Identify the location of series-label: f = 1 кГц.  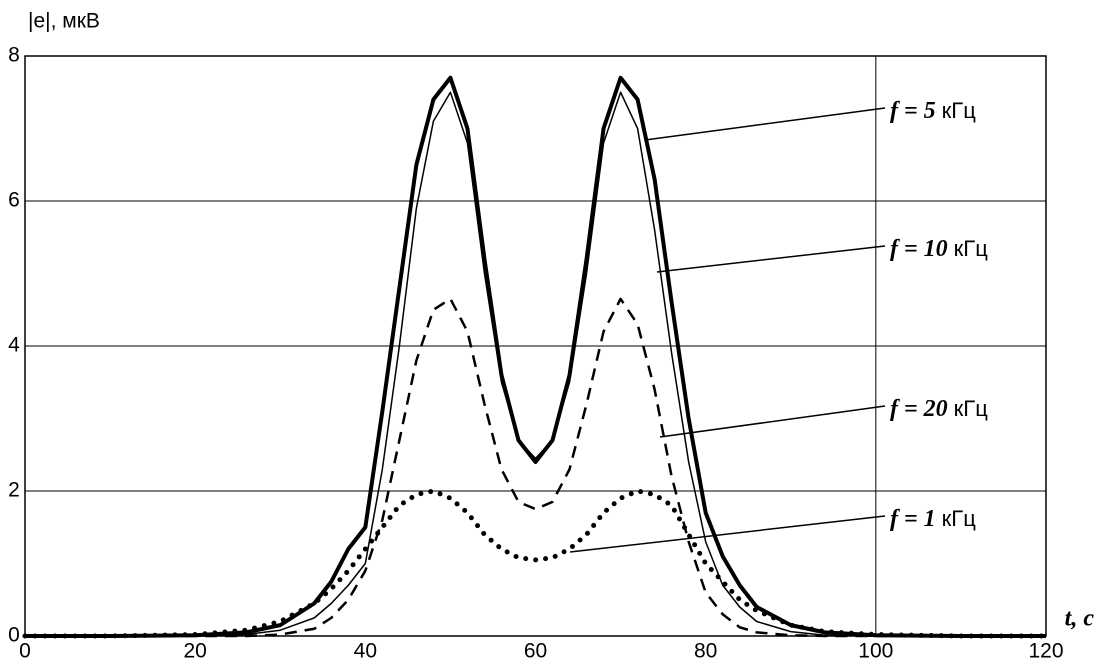
(933, 519).